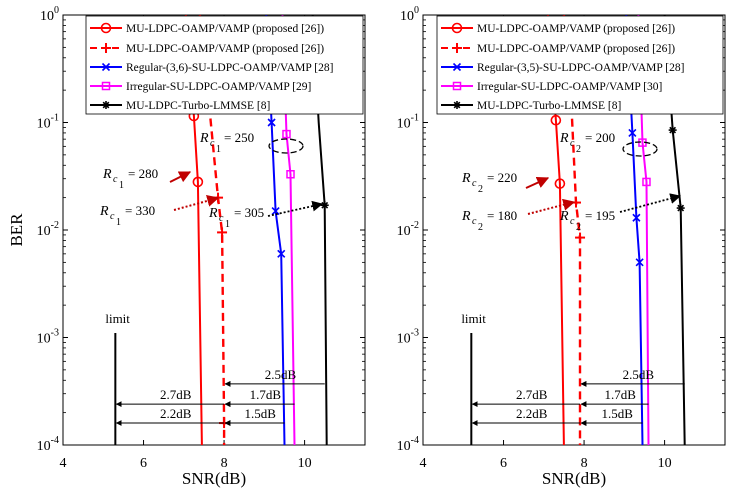  I want to click on rate-label-right-1: R c 2 = 220, so click(489, 182).